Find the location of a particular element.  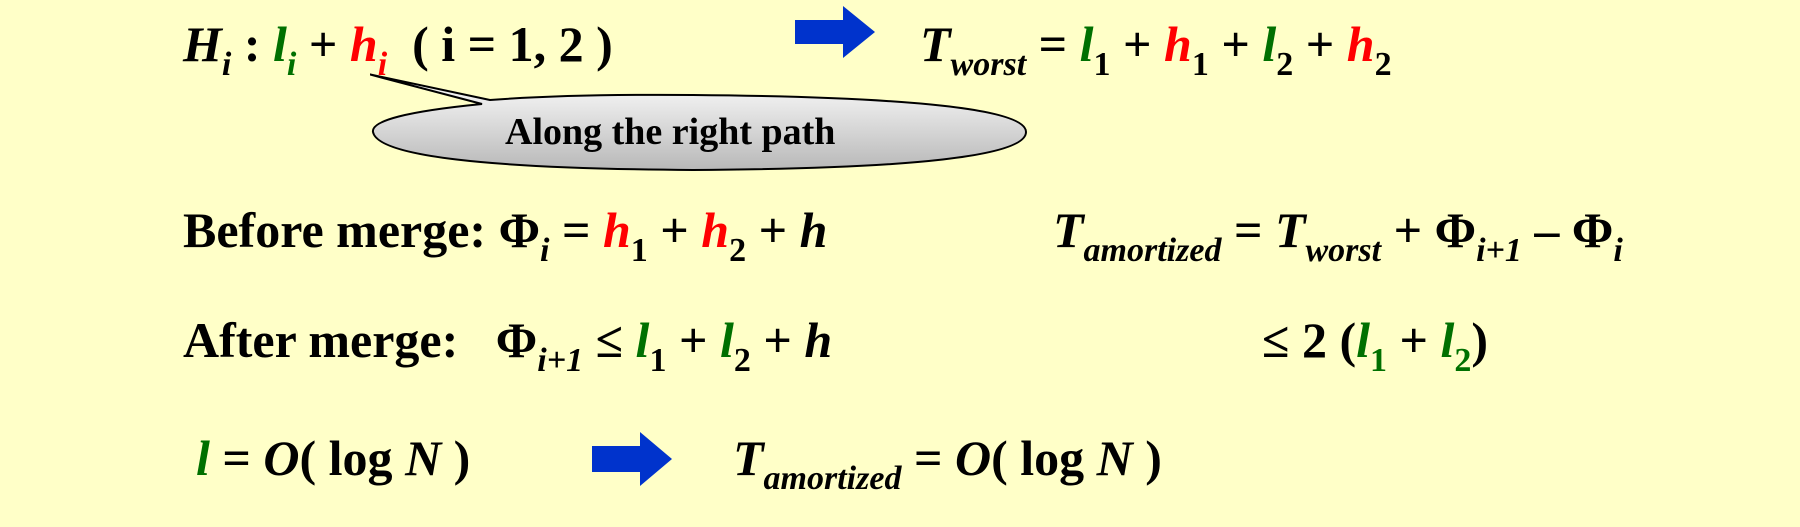

equation-line-2: Before merge: Φi = h1 + h2 + h is located at coordinates (505, 235).